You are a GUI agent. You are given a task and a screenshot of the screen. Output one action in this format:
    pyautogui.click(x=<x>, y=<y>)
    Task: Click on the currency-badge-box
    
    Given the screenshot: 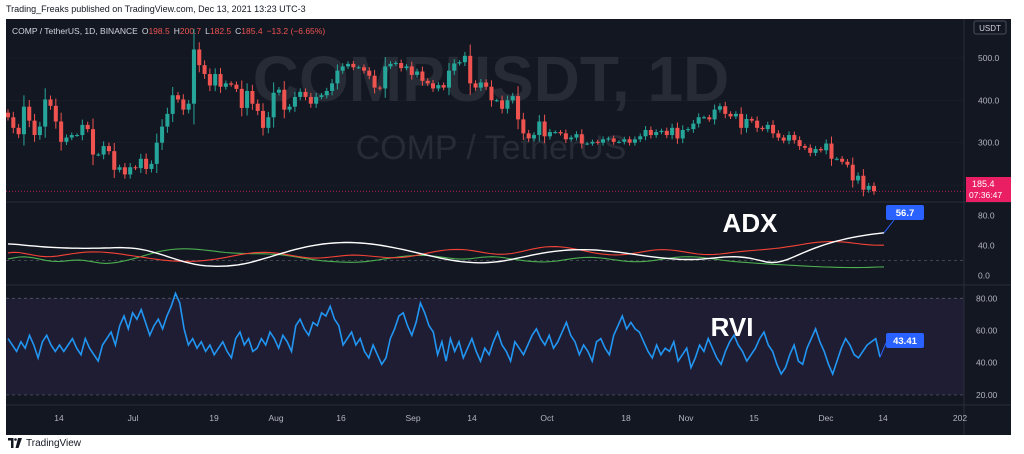 What is the action you would take?
    pyautogui.click(x=990, y=27)
    